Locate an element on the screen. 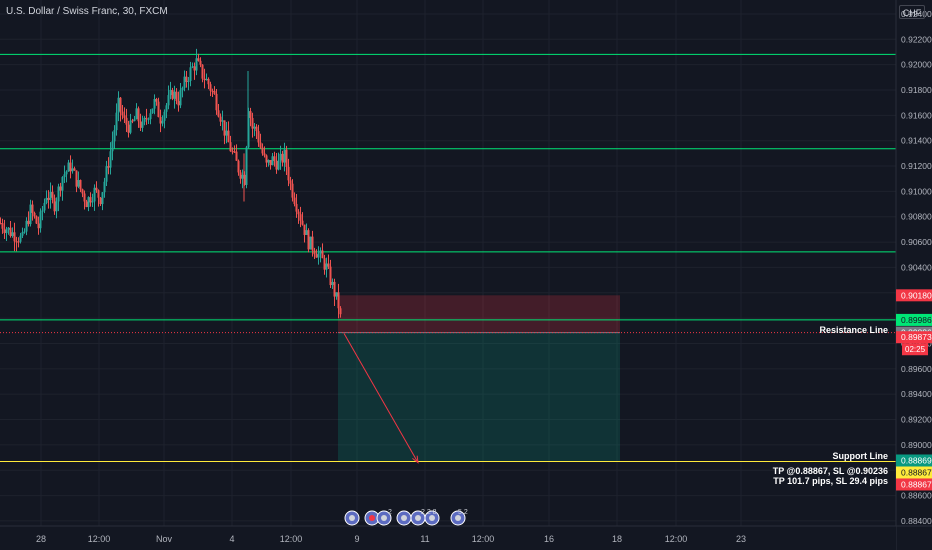 The height and width of the screenshot is (550, 932). symbol-title: U.S. Dollar / Swiss Franc, 30, FXCM is located at coordinates (87, 11).